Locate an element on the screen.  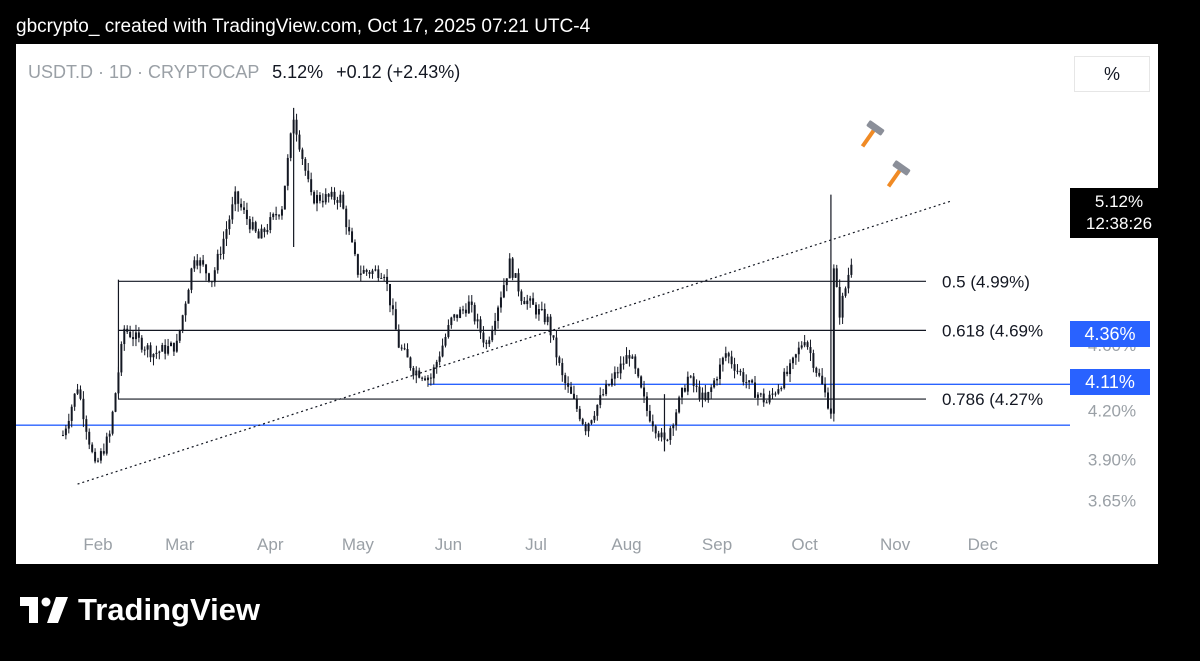
x-tick-label: Apr is located at coordinates (270, 544).